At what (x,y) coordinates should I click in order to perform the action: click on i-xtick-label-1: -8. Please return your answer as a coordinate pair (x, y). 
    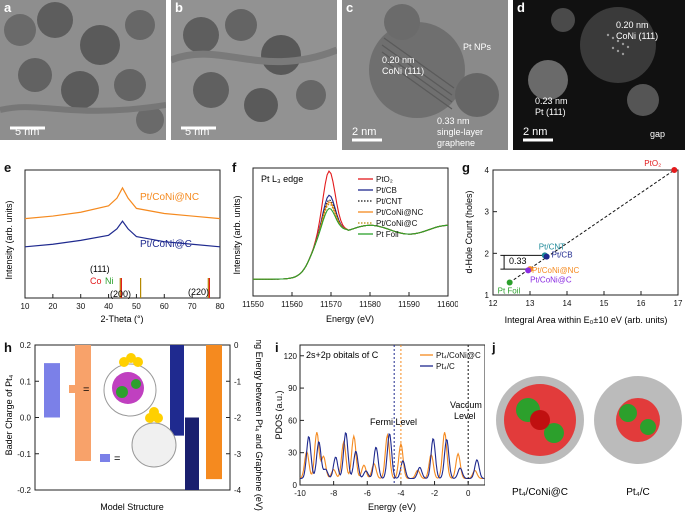
    Looking at the image, I should click on (334, 493).